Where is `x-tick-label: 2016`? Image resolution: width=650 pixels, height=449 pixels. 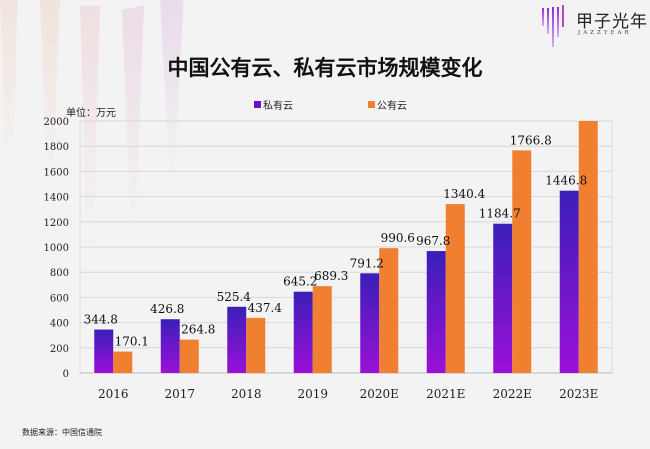 x-tick-label: 2016 is located at coordinates (113, 394).